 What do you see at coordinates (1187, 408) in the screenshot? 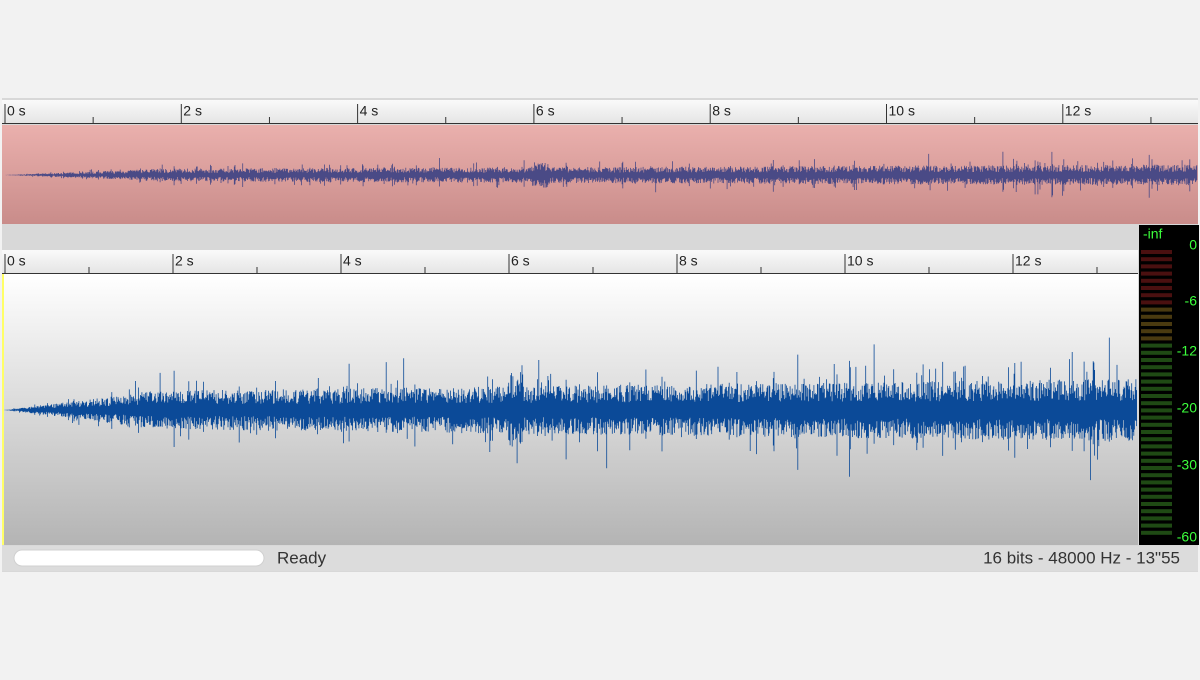
I see `meter-label: -20` at bounding box center [1187, 408].